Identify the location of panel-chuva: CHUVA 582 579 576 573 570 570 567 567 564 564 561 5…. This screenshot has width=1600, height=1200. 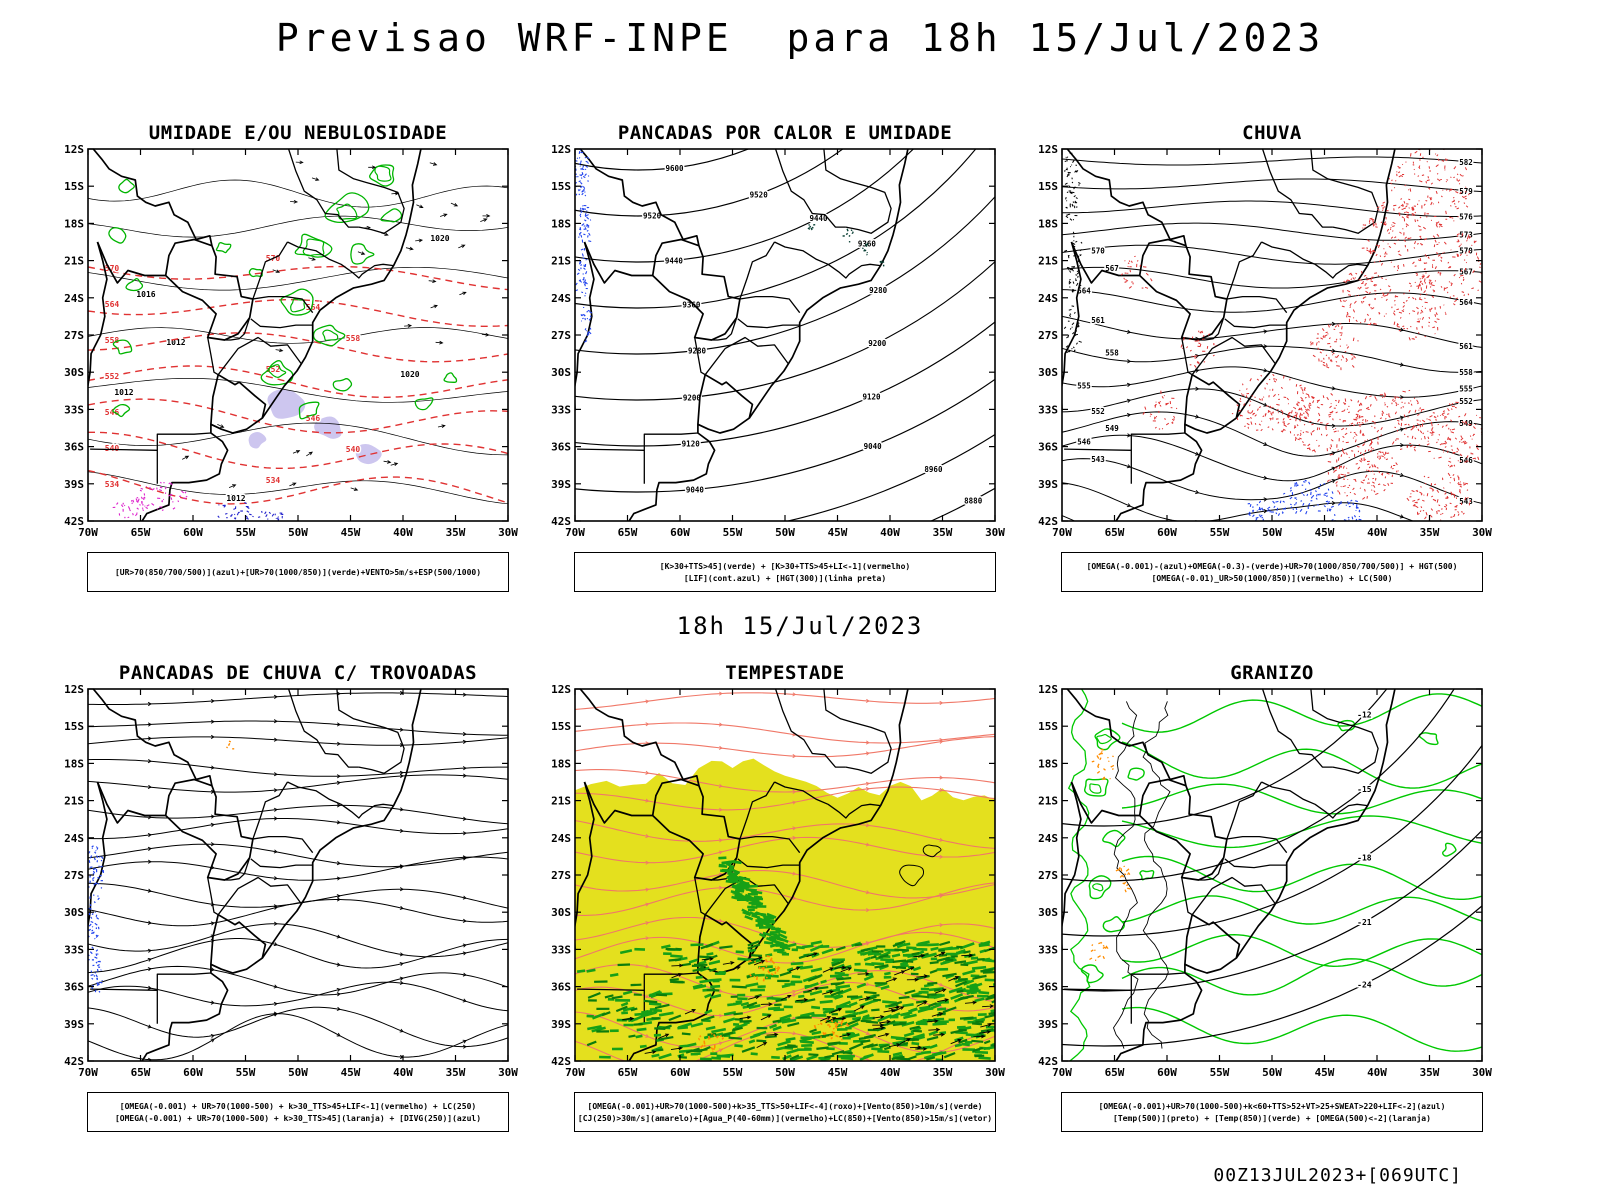
(1254, 357).